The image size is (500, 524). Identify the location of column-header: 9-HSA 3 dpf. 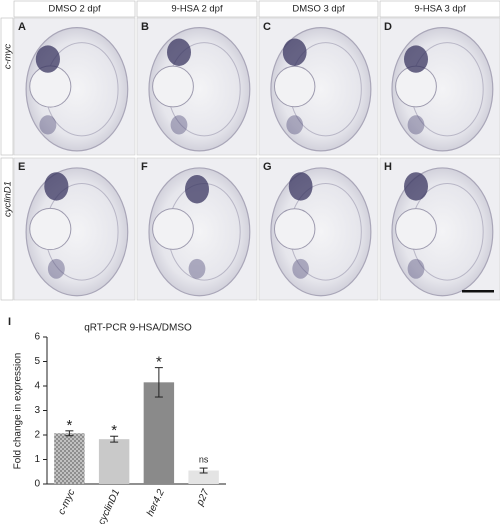
(440, 9).